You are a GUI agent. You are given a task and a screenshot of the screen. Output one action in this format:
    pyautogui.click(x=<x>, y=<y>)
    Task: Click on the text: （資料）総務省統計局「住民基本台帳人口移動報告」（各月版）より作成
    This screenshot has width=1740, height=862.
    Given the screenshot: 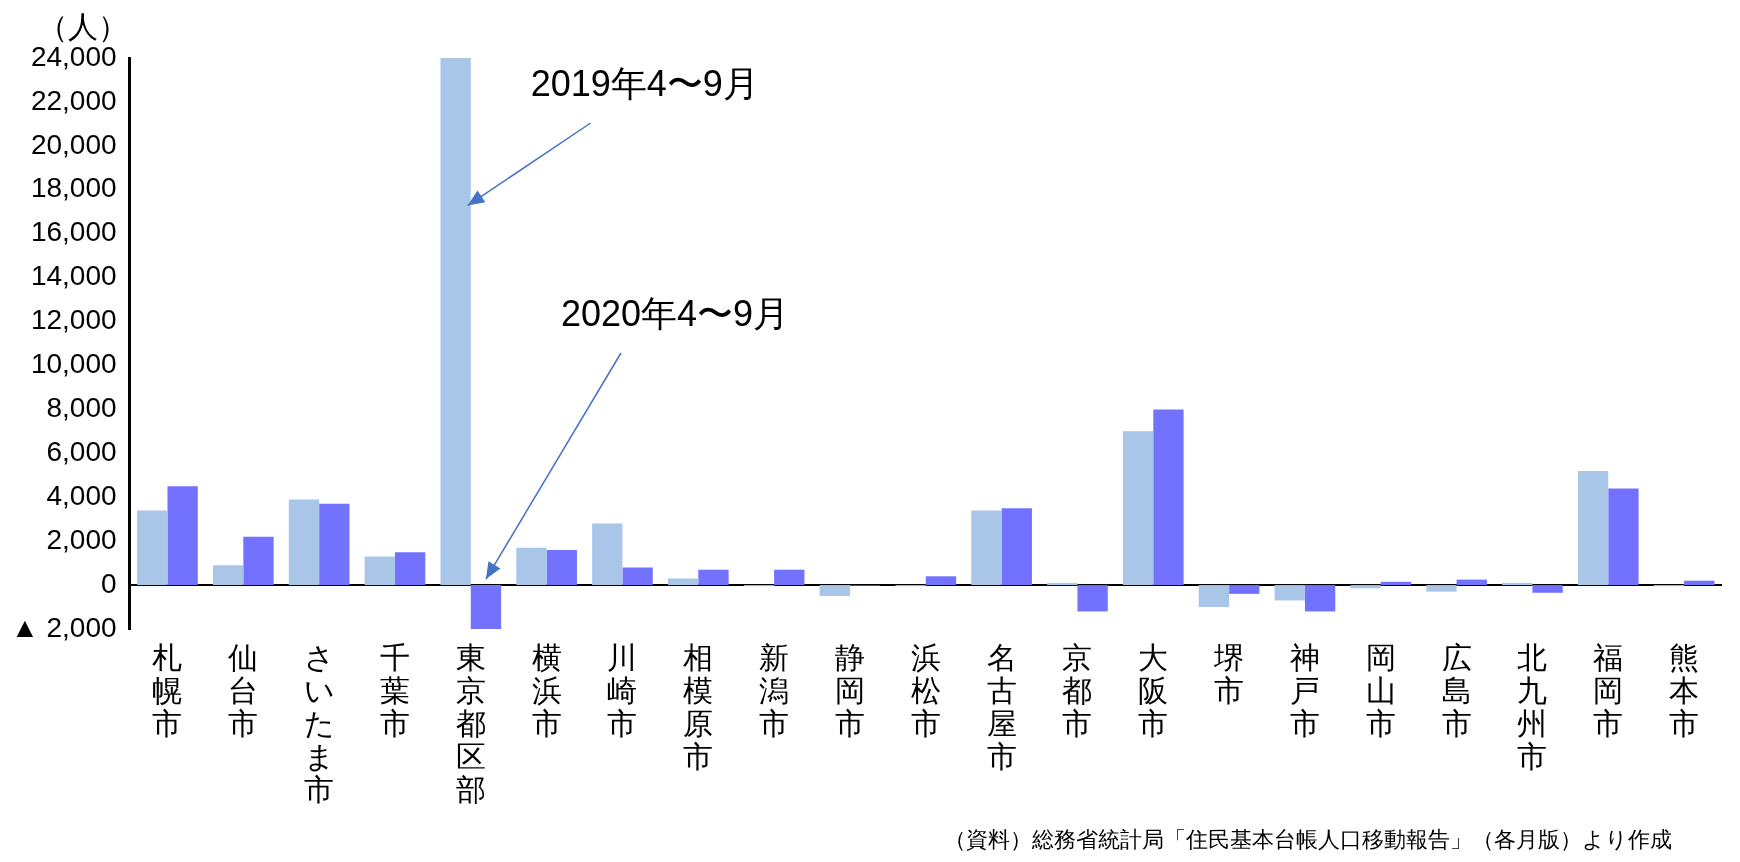 What is the action you would take?
    pyautogui.click(x=1308, y=840)
    